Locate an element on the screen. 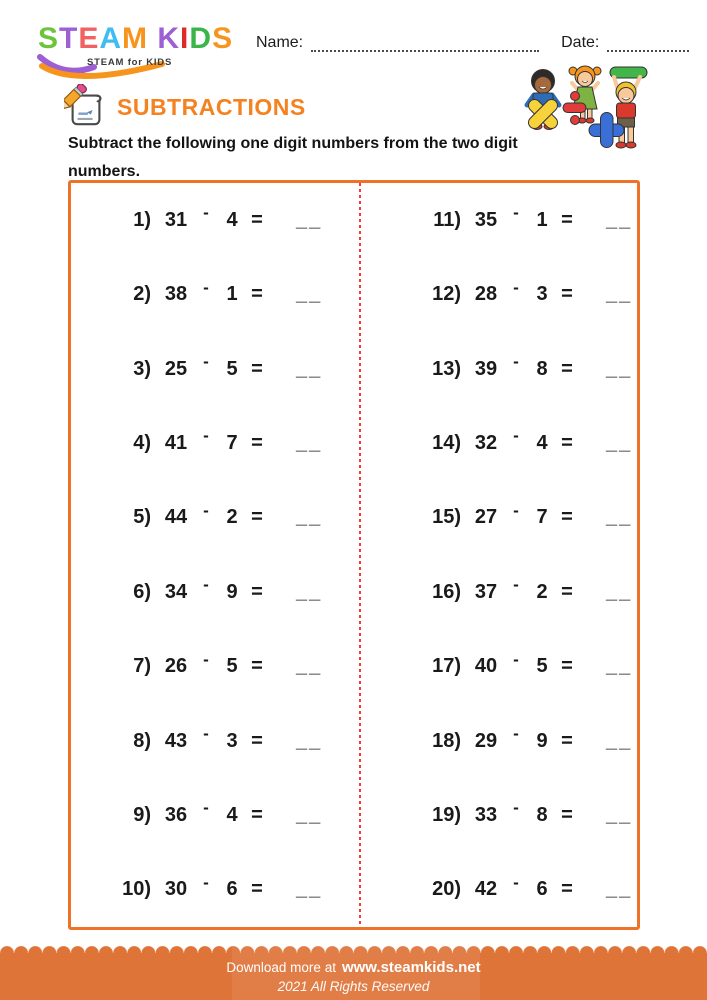 Image resolution: width=707 pixels, height=1000 pixels. problem-row: 13) 39-8 = __ is located at coordinates (527, 369).